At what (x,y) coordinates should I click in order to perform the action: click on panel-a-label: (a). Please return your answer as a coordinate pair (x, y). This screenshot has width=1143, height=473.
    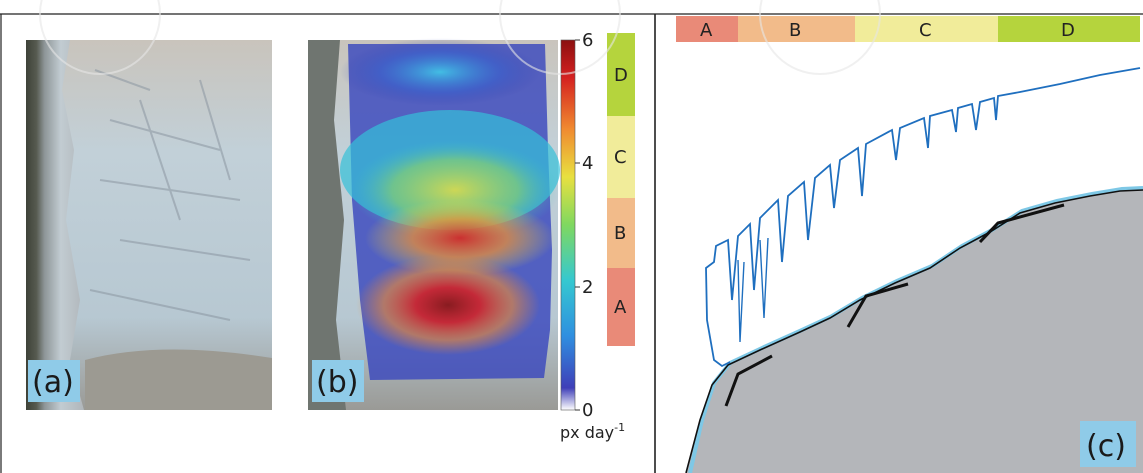
    Looking at the image, I should click on (53, 382).